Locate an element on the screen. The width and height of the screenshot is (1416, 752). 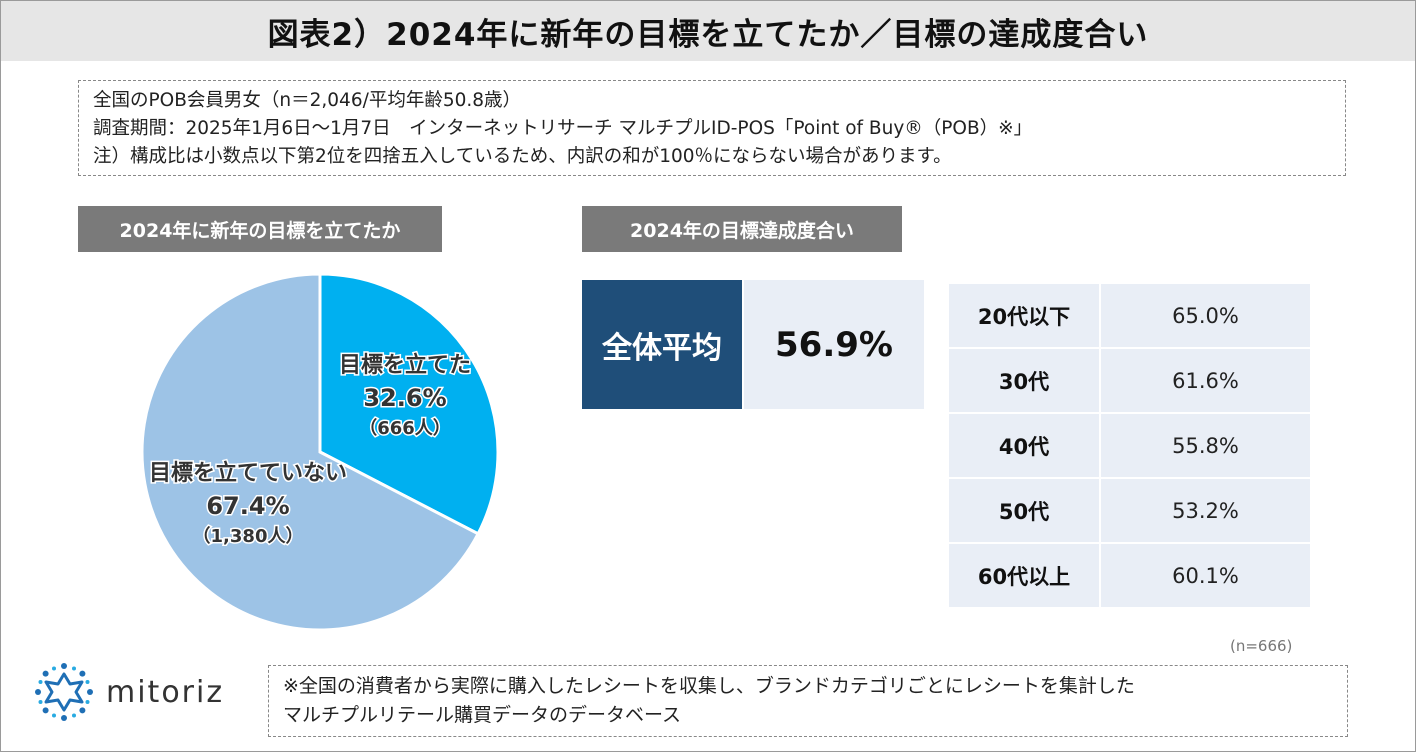
slice-percent-label: 32.6% is located at coordinates (404, 398).